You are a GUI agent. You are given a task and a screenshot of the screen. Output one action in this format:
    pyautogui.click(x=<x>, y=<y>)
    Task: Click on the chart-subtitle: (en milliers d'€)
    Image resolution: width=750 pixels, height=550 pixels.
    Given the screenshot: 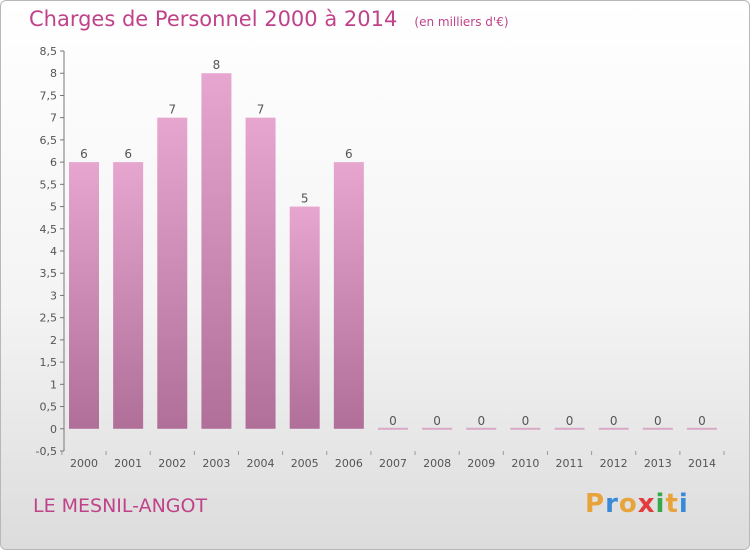 What is the action you would take?
    pyautogui.click(x=461, y=22)
    